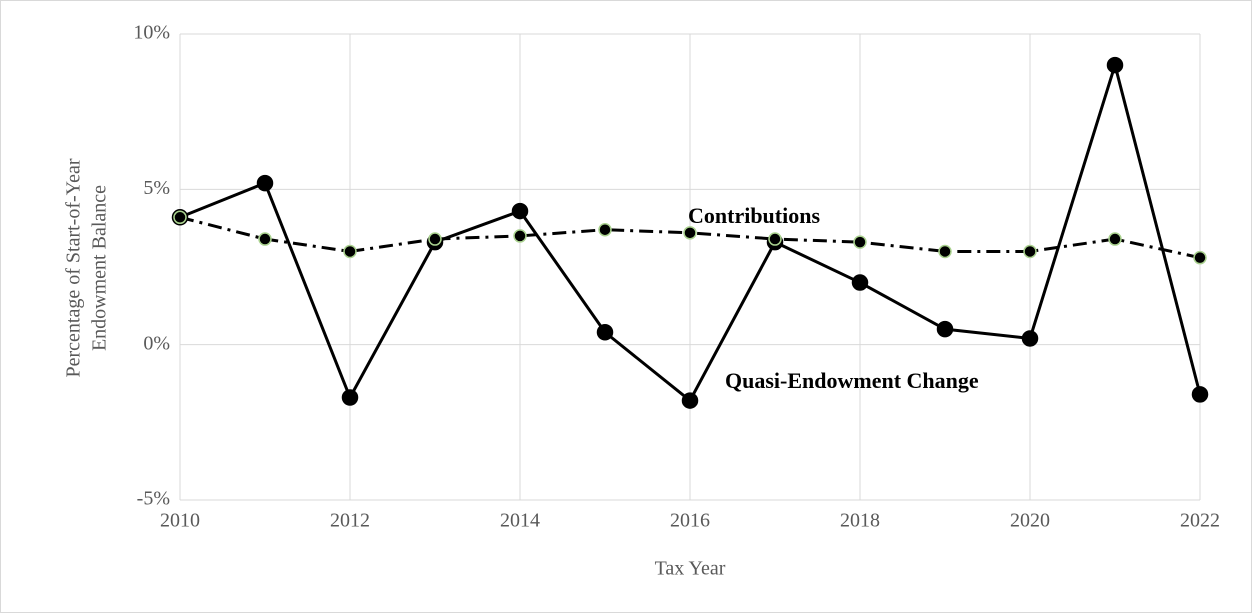  I want to click on series-label: Quasi-Endowment Change, so click(852, 380).